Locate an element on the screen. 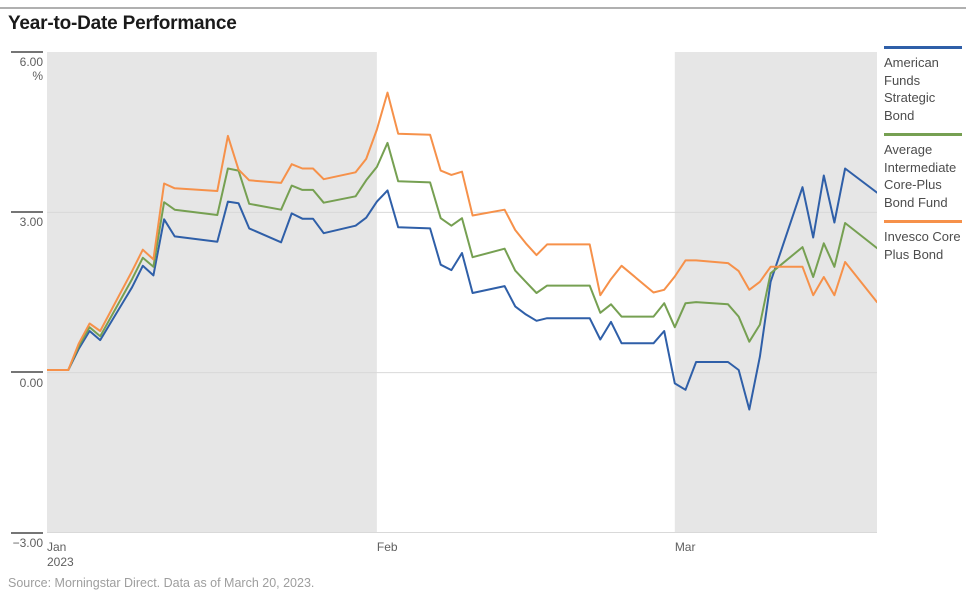 This screenshot has height=601, width=966. legend-item-label: Average Intermediate Core-Plus Bond Fund is located at coordinates (920, 176).